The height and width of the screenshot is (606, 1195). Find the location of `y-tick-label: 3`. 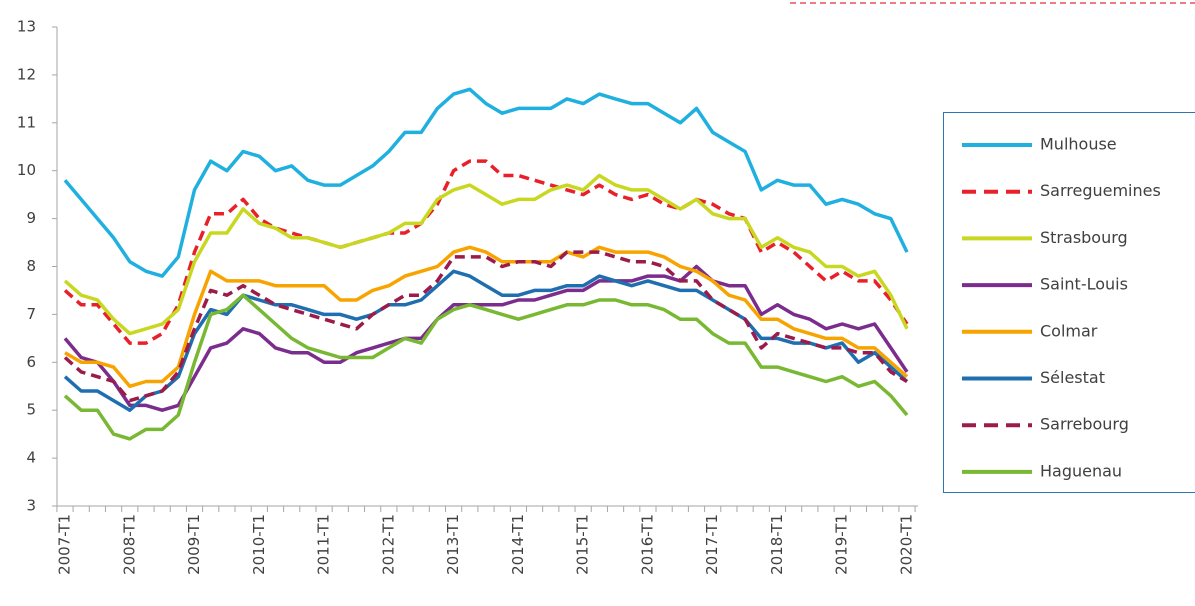

y-tick-label: 3 is located at coordinates (31, 506).